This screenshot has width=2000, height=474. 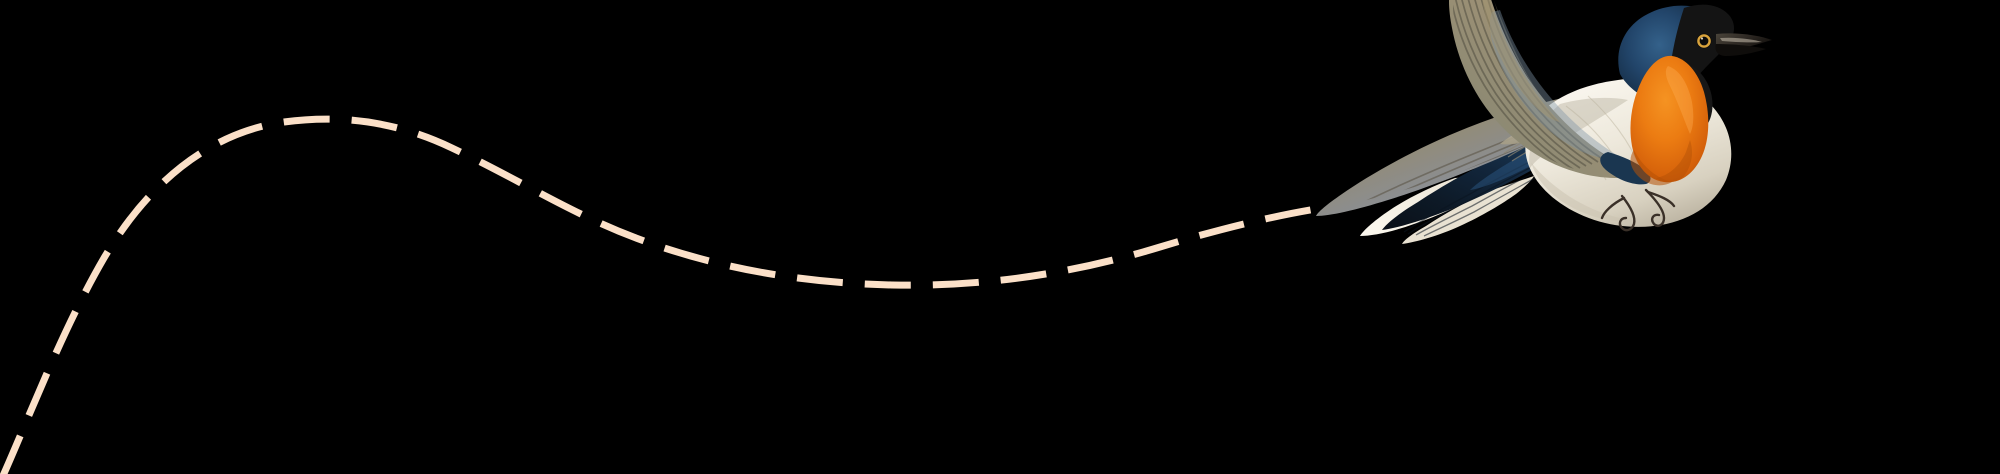 What do you see at coordinates (1651, 168) in the screenshot?
I see `throat-belly-edge` at bounding box center [1651, 168].